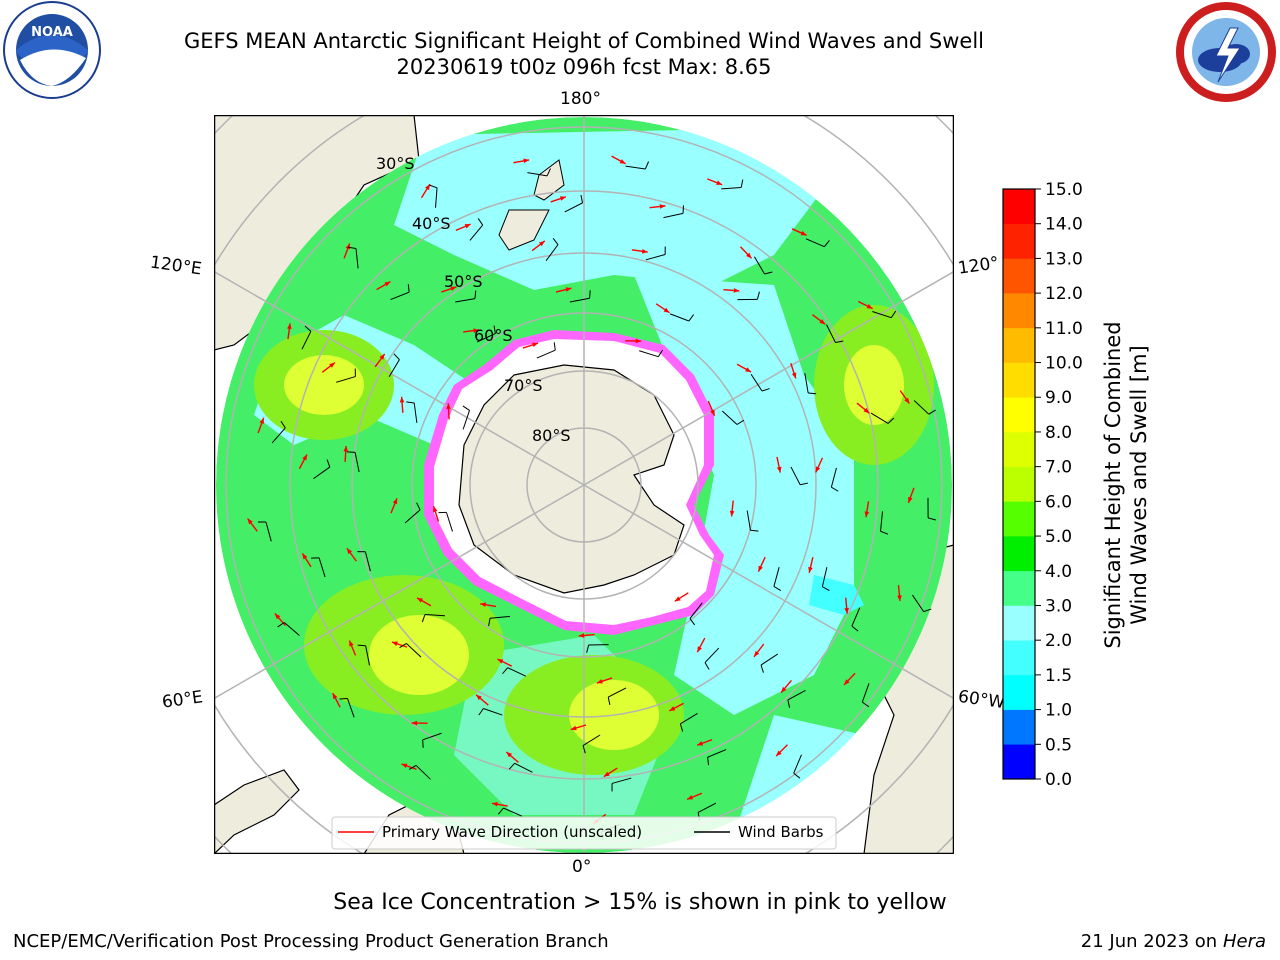 Image resolution: width=1280 pixels, height=960 pixels. Describe the element at coordinates (395, 163) in the screenshot. I see `lat-label-30s: 30°S` at that location.